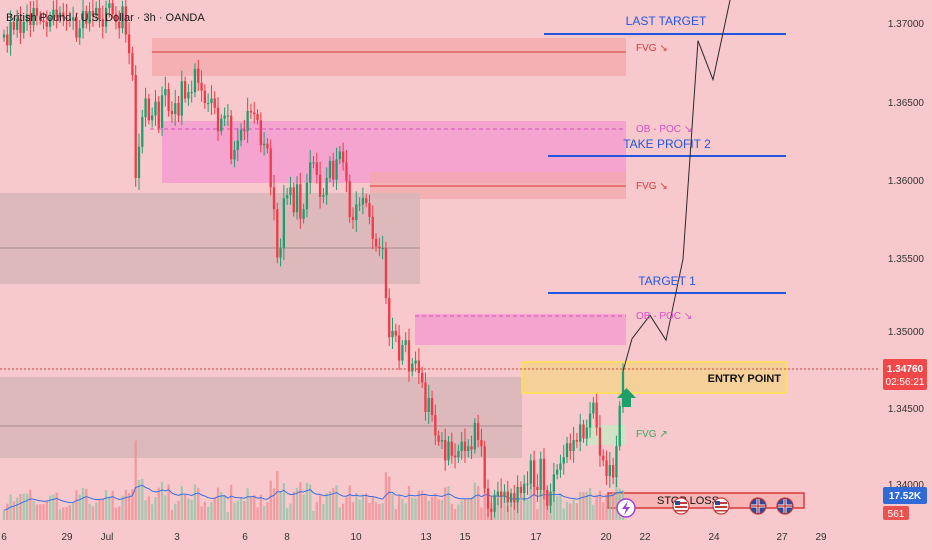 This screenshot has width=932, height=550. Describe the element at coordinates (261, 417) in the screenshot. I see `grey-zone-lower` at that location.